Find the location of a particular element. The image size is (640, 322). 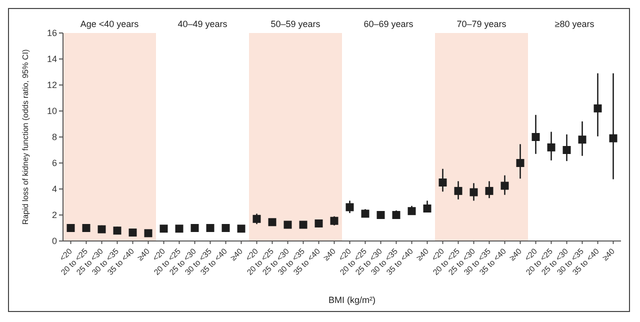

y-tick-label: 10 is located at coordinates (51, 111).